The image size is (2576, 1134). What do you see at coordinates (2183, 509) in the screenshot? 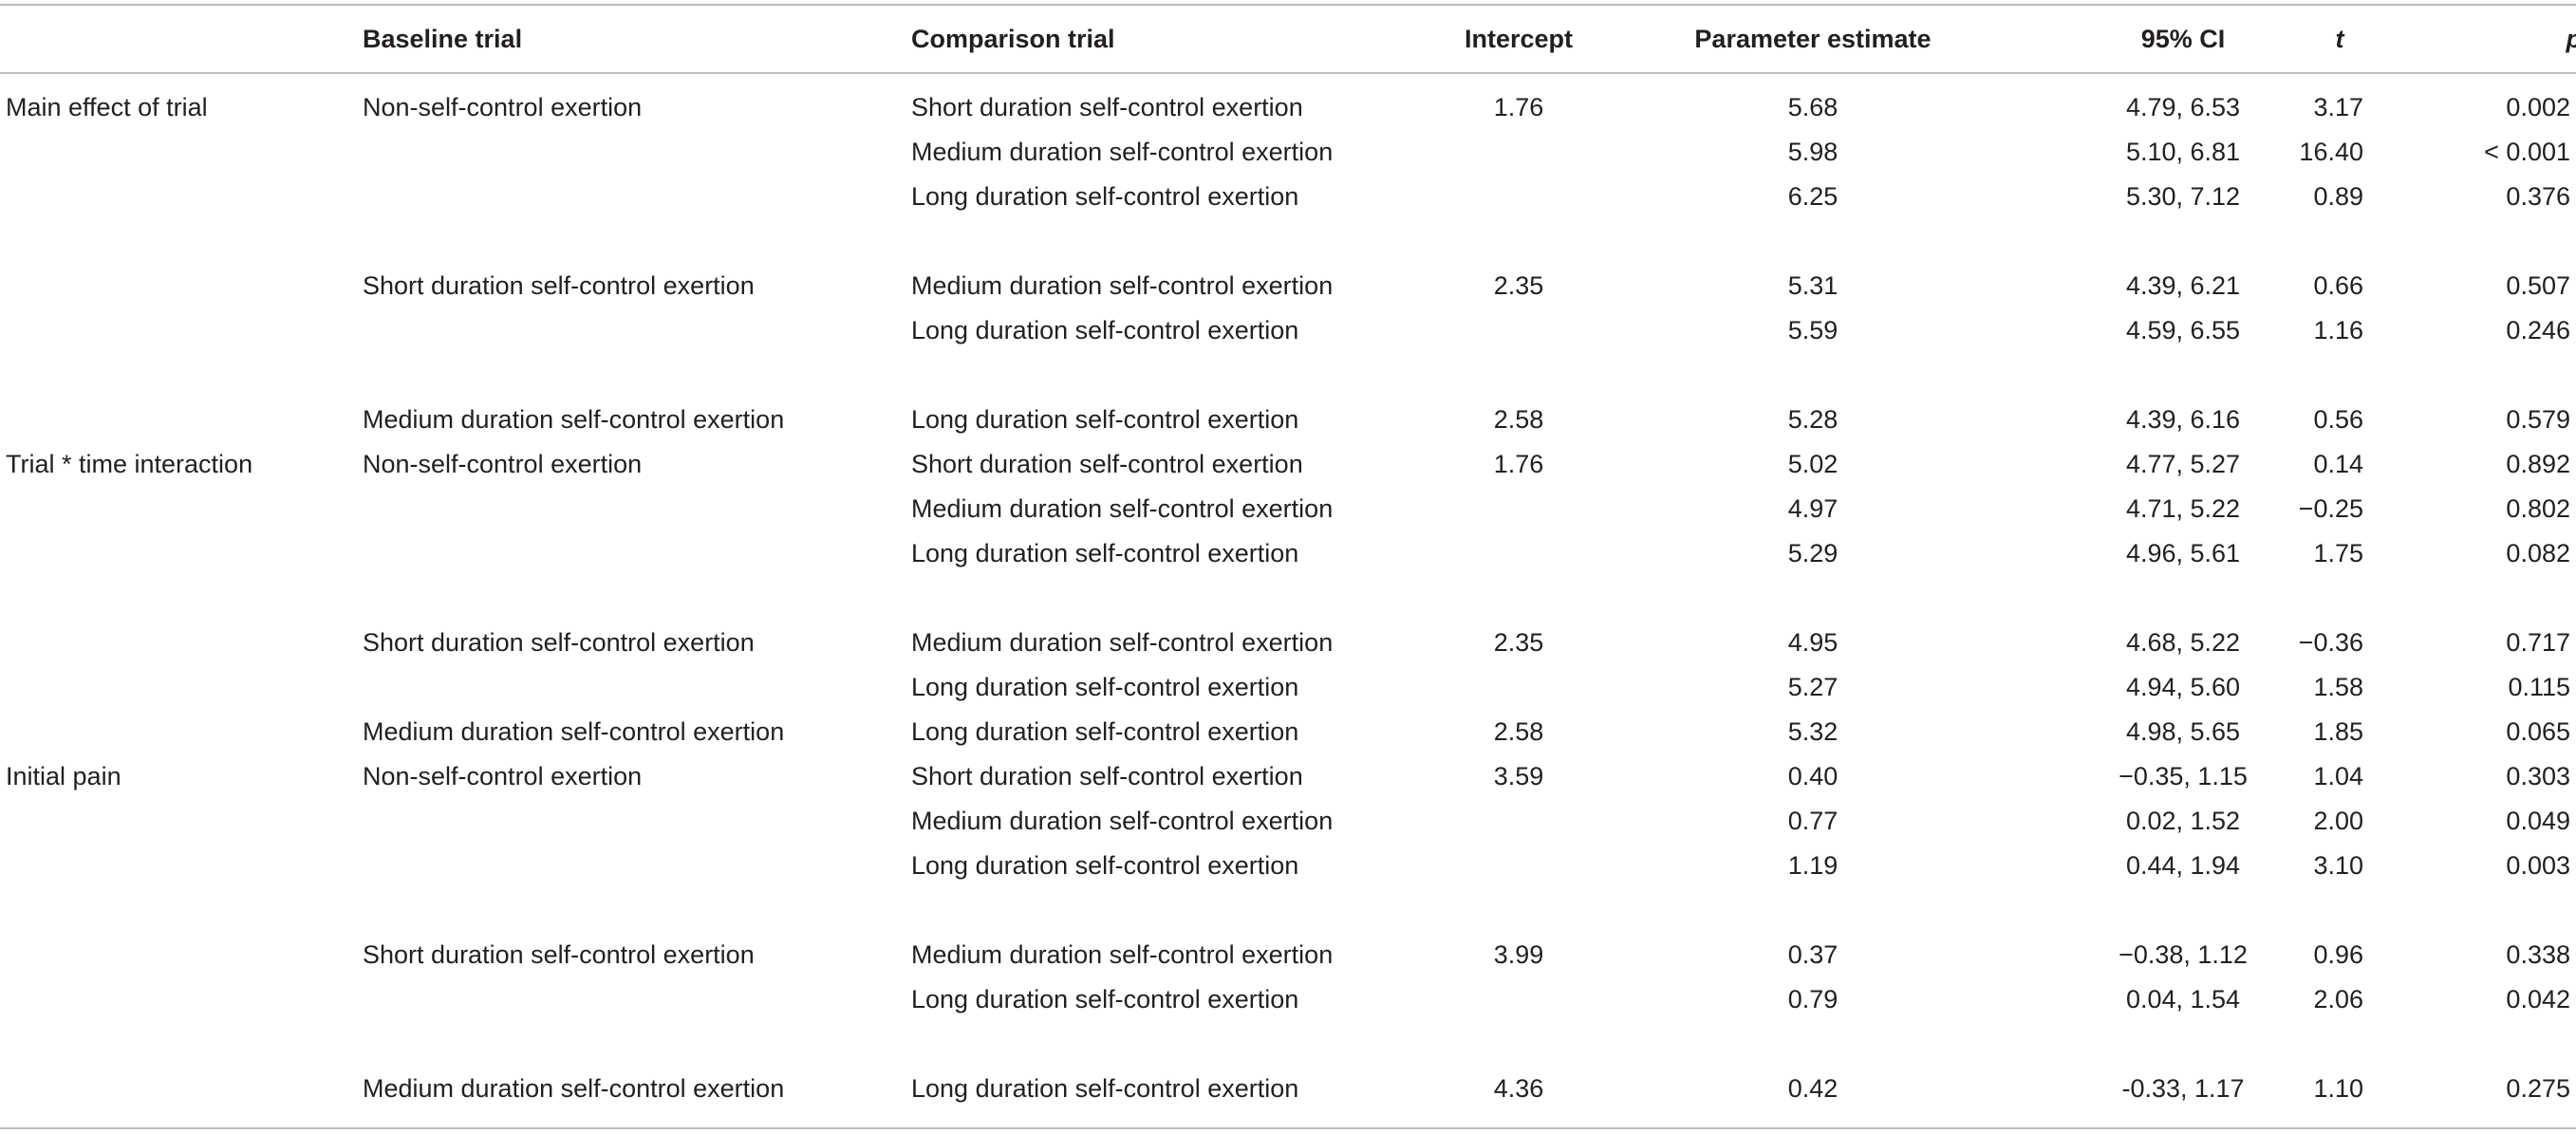
I see `ci-cell: 4.71, 5.22` at bounding box center [2183, 509].